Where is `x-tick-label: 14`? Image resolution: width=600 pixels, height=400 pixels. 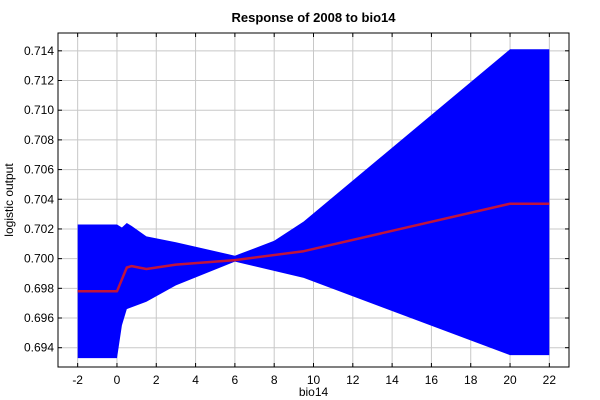
x-tick-label: 14 is located at coordinates (392, 380).